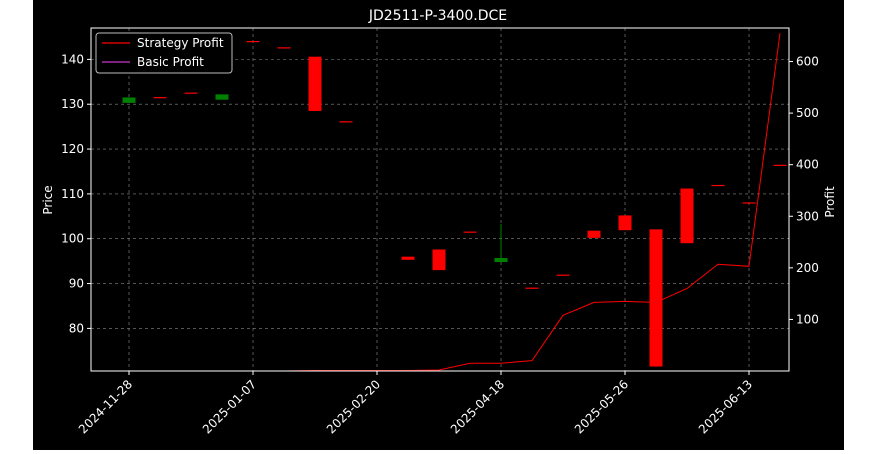 The image size is (878, 454). What do you see at coordinates (807, 216) in the screenshot?
I see `right-tick-label: 300` at bounding box center [807, 216].